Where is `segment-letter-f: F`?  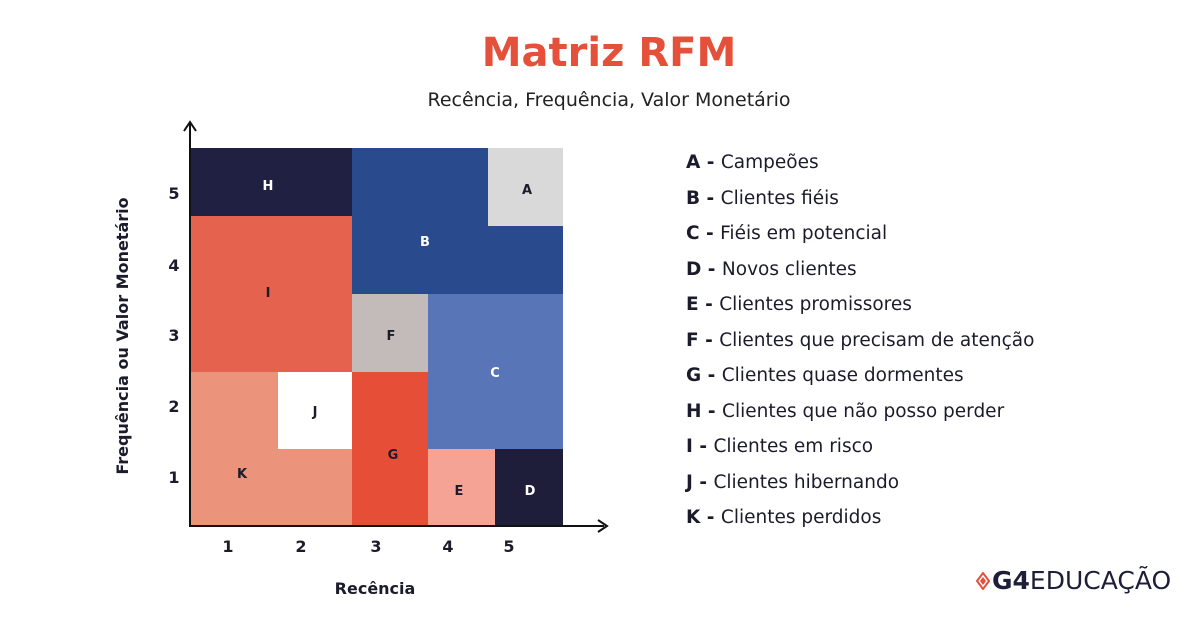 segment-letter-f: F is located at coordinates (391, 336).